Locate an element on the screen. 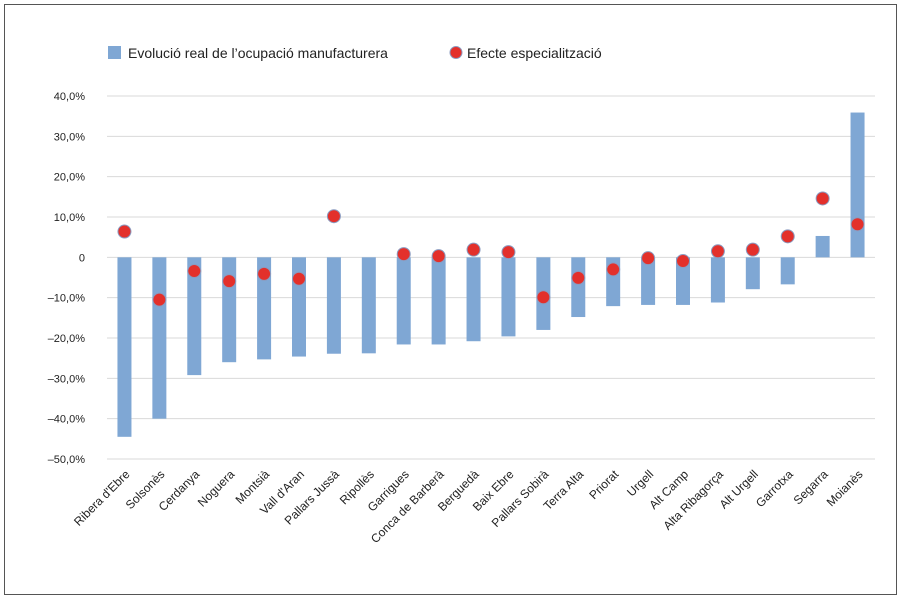 The image size is (903, 599). x-tick-label: Alt Urgell is located at coordinates (739, 489).